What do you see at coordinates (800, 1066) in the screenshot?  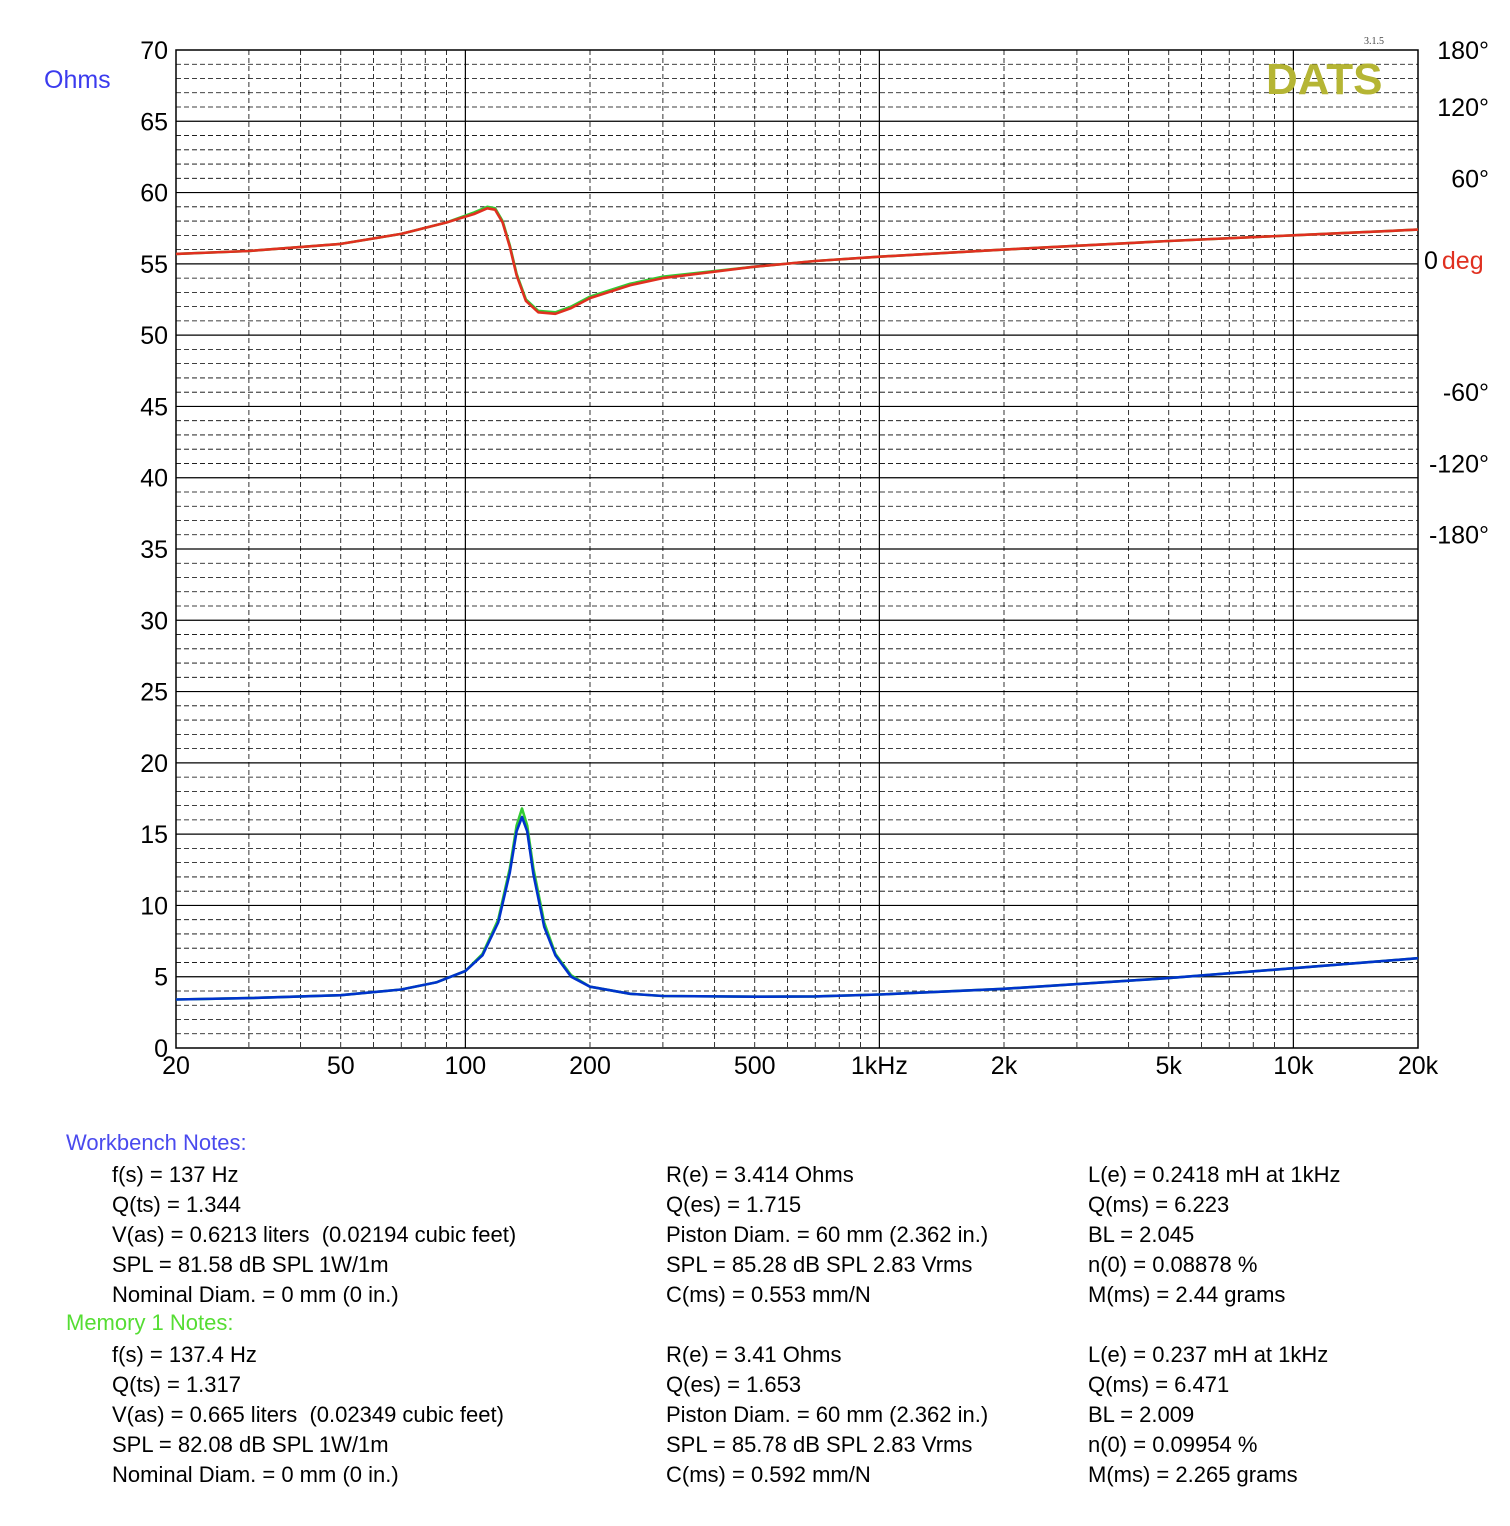 I see `x-axis-ticks: 20 50 100 200 500 1kHz 2k 5k 10k 20k` at bounding box center [800, 1066].